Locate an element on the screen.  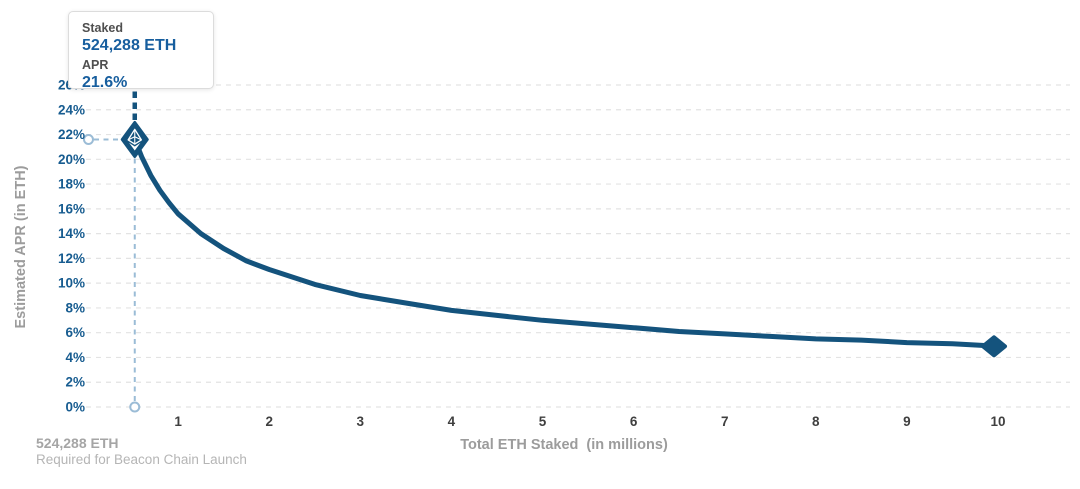
x-axis-reference-circle is located at coordinates (135, 407).